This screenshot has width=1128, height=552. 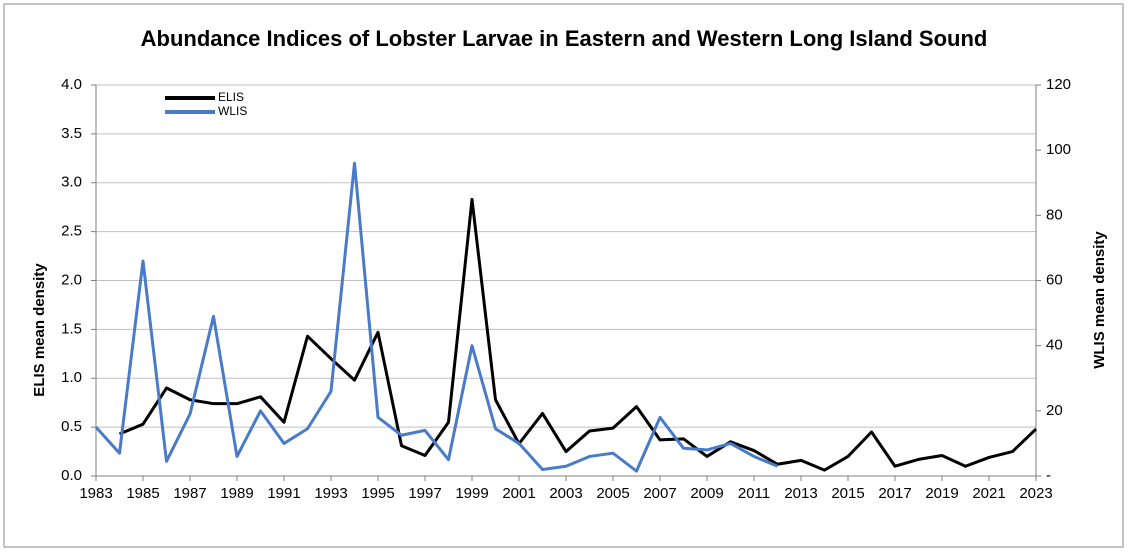 What do you see at coordinates (231, 97) in the screenshot?
I see `legend-label: ELIS` at bounding box center [231, 97].